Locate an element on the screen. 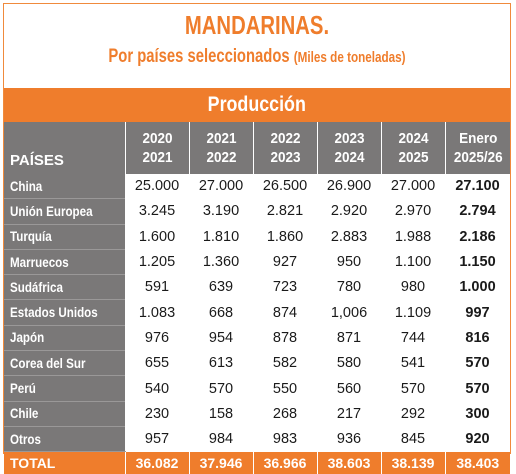 This screenshot has width=516, height=474. page-title: MANDARINAS. is located at coordinates (257, 25).